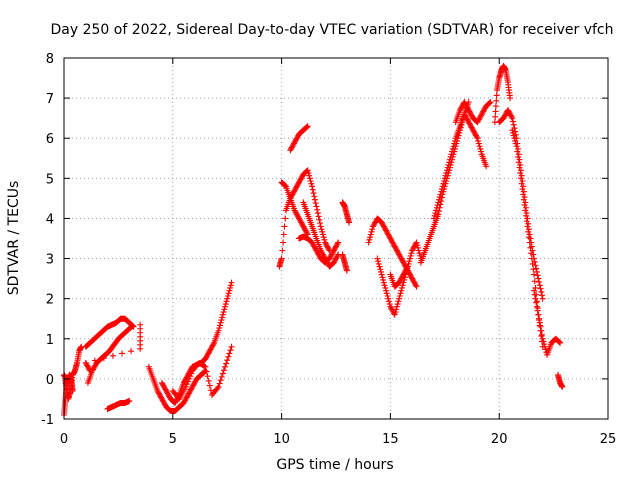  I want to click on y-tick-label: 1, so click(50, 340).